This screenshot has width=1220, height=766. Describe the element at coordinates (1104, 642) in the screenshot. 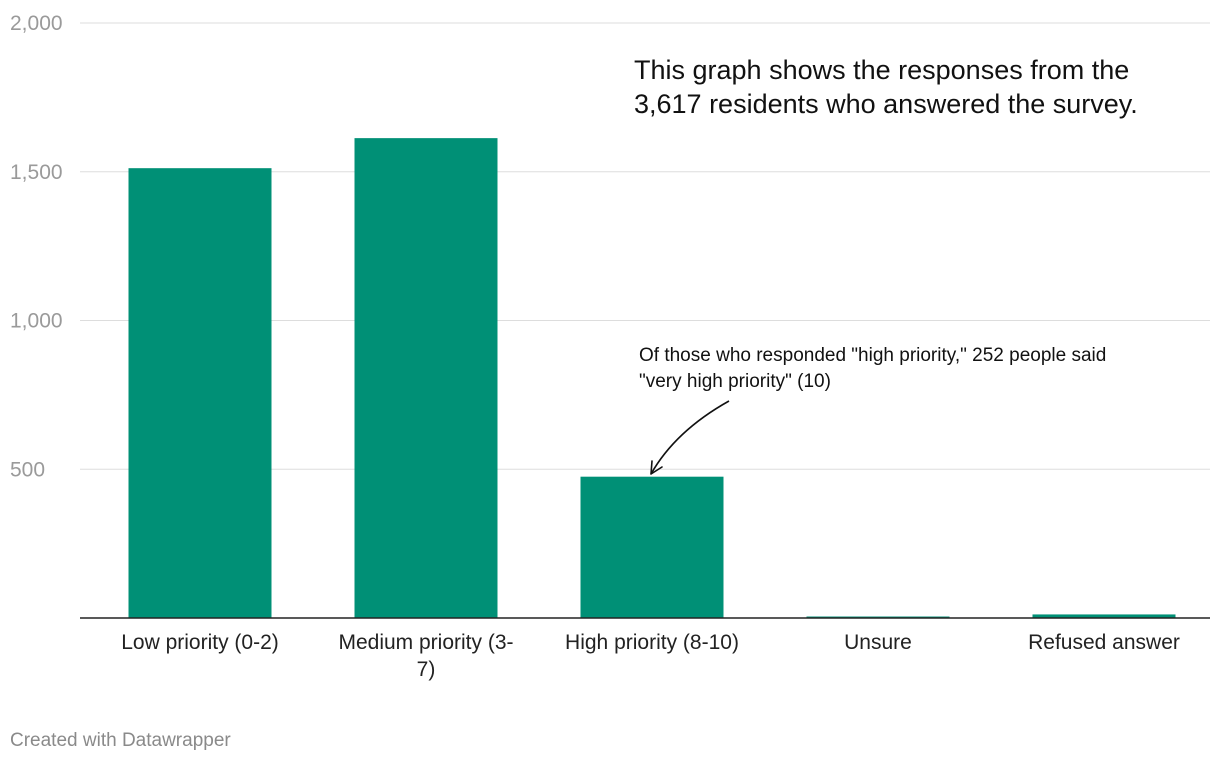

I see `x-tick-label: Refused answer` at that location.